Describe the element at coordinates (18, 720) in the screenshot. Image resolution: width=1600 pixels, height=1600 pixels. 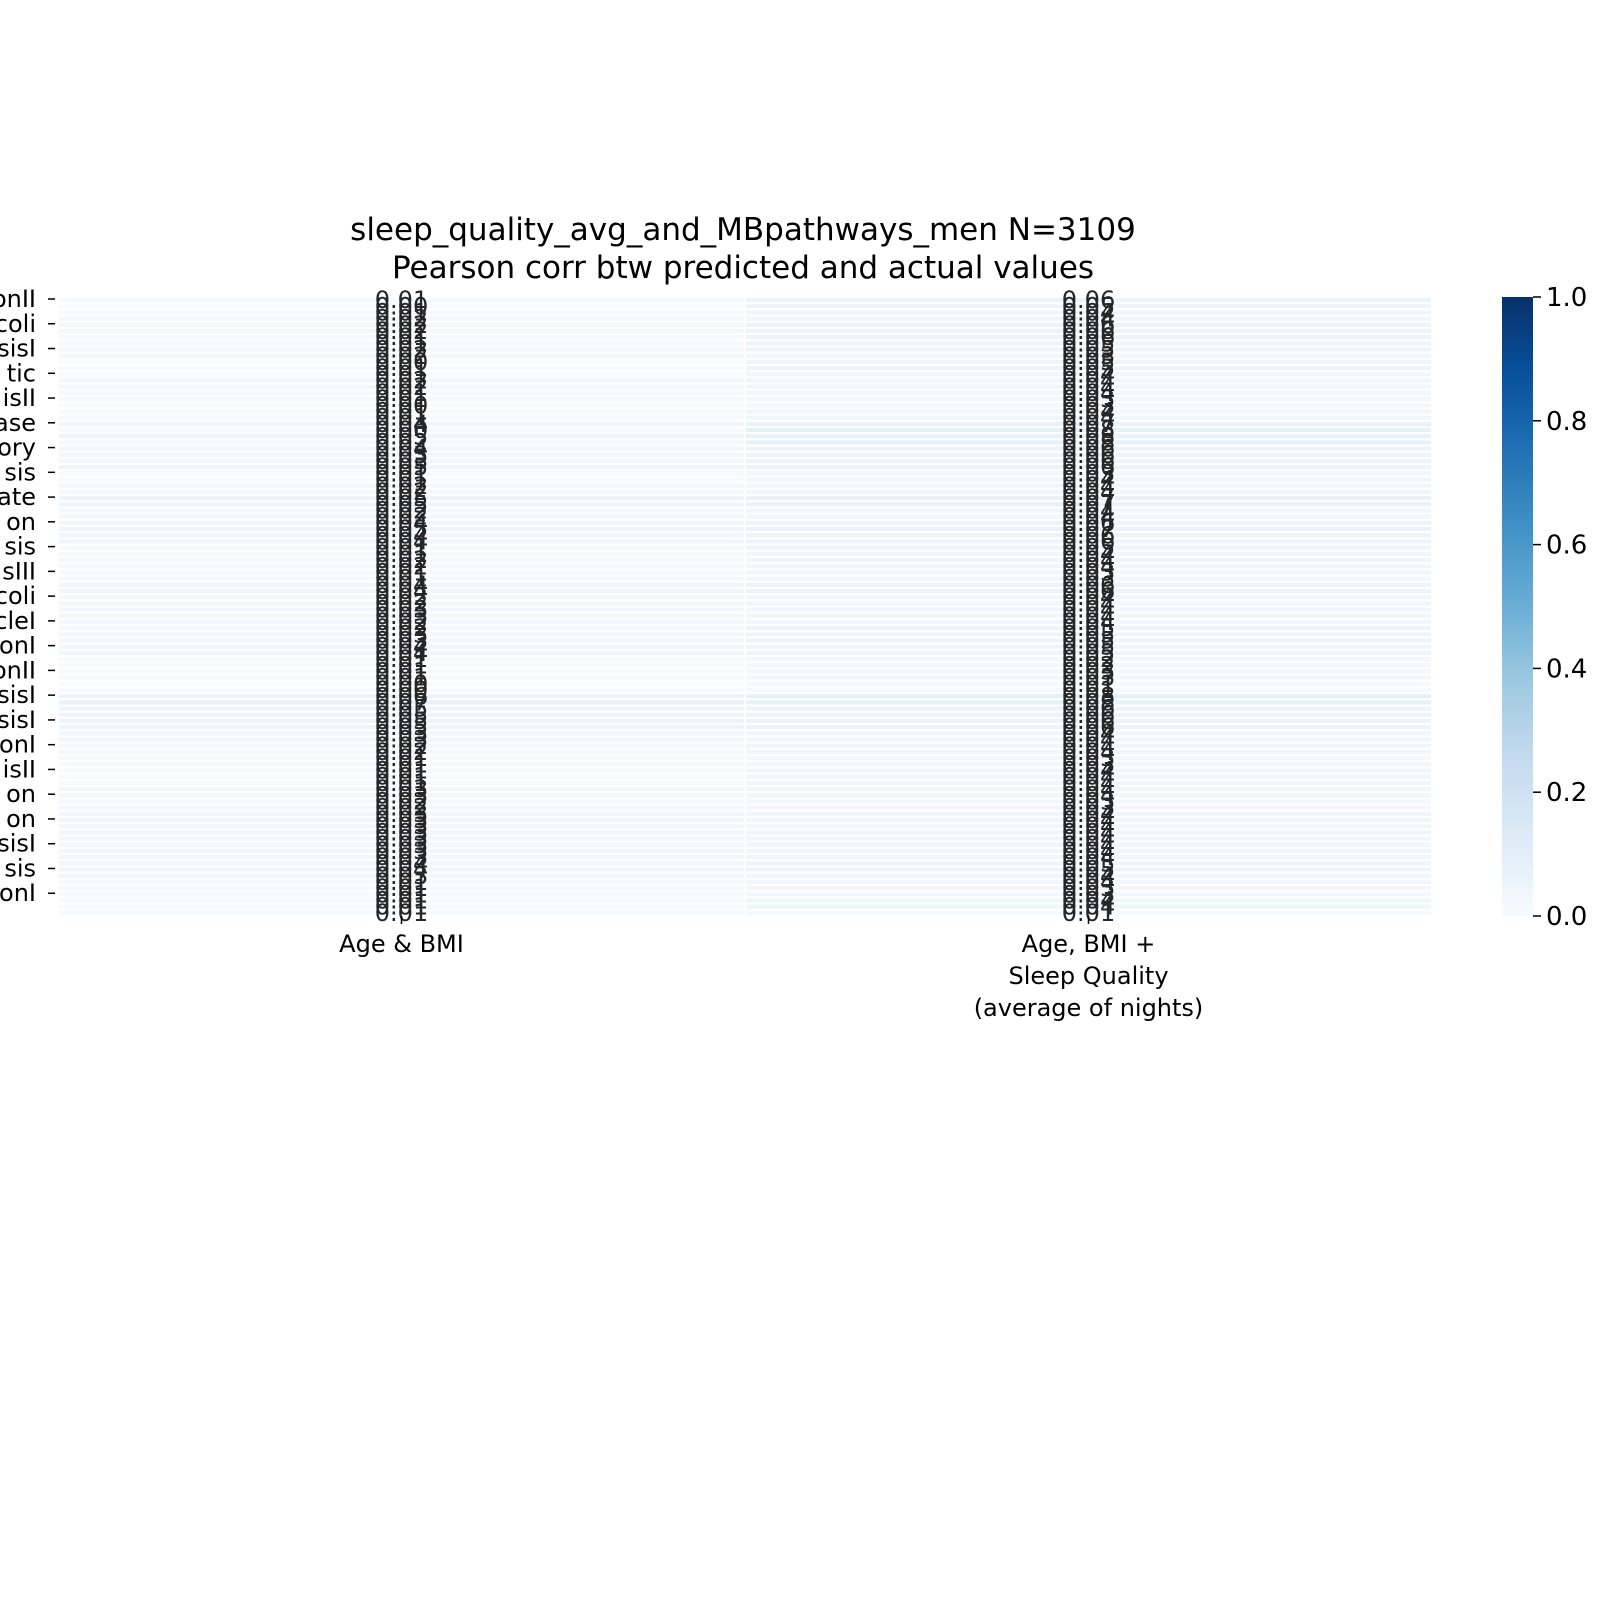
I see `y-tick-label: sisI` at that location.